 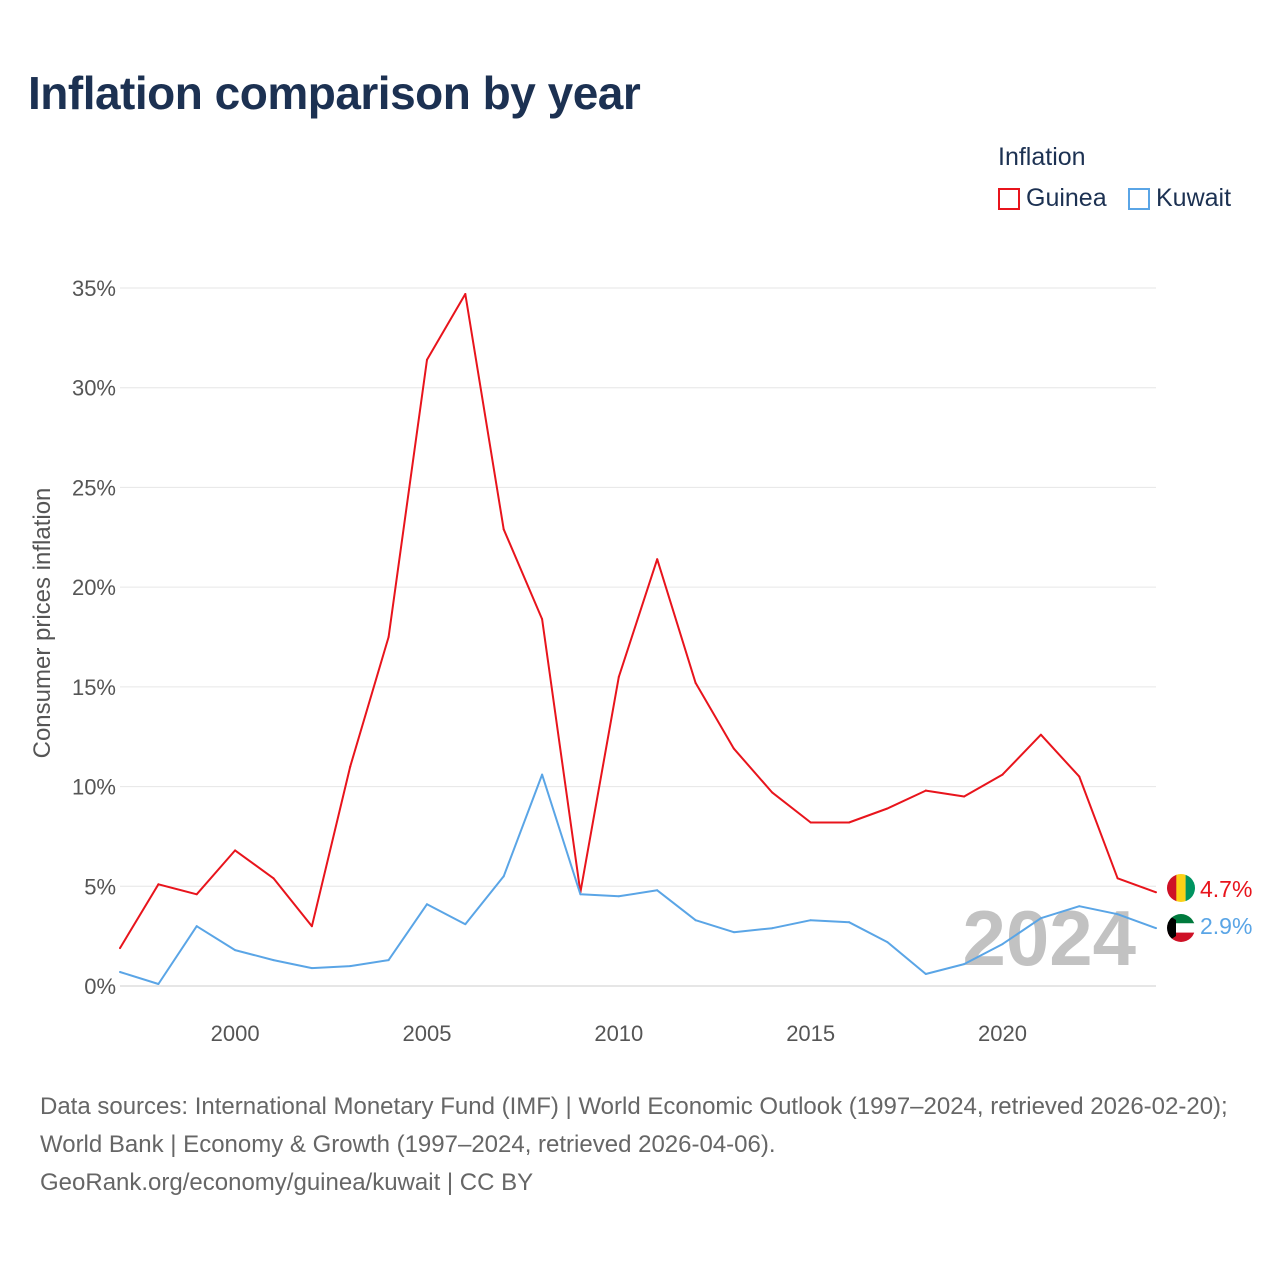 I want to click on y-axis-ticks: 0% 5% 10% 15% 20% 25% 30% 35%, so click(x=94, y=637).